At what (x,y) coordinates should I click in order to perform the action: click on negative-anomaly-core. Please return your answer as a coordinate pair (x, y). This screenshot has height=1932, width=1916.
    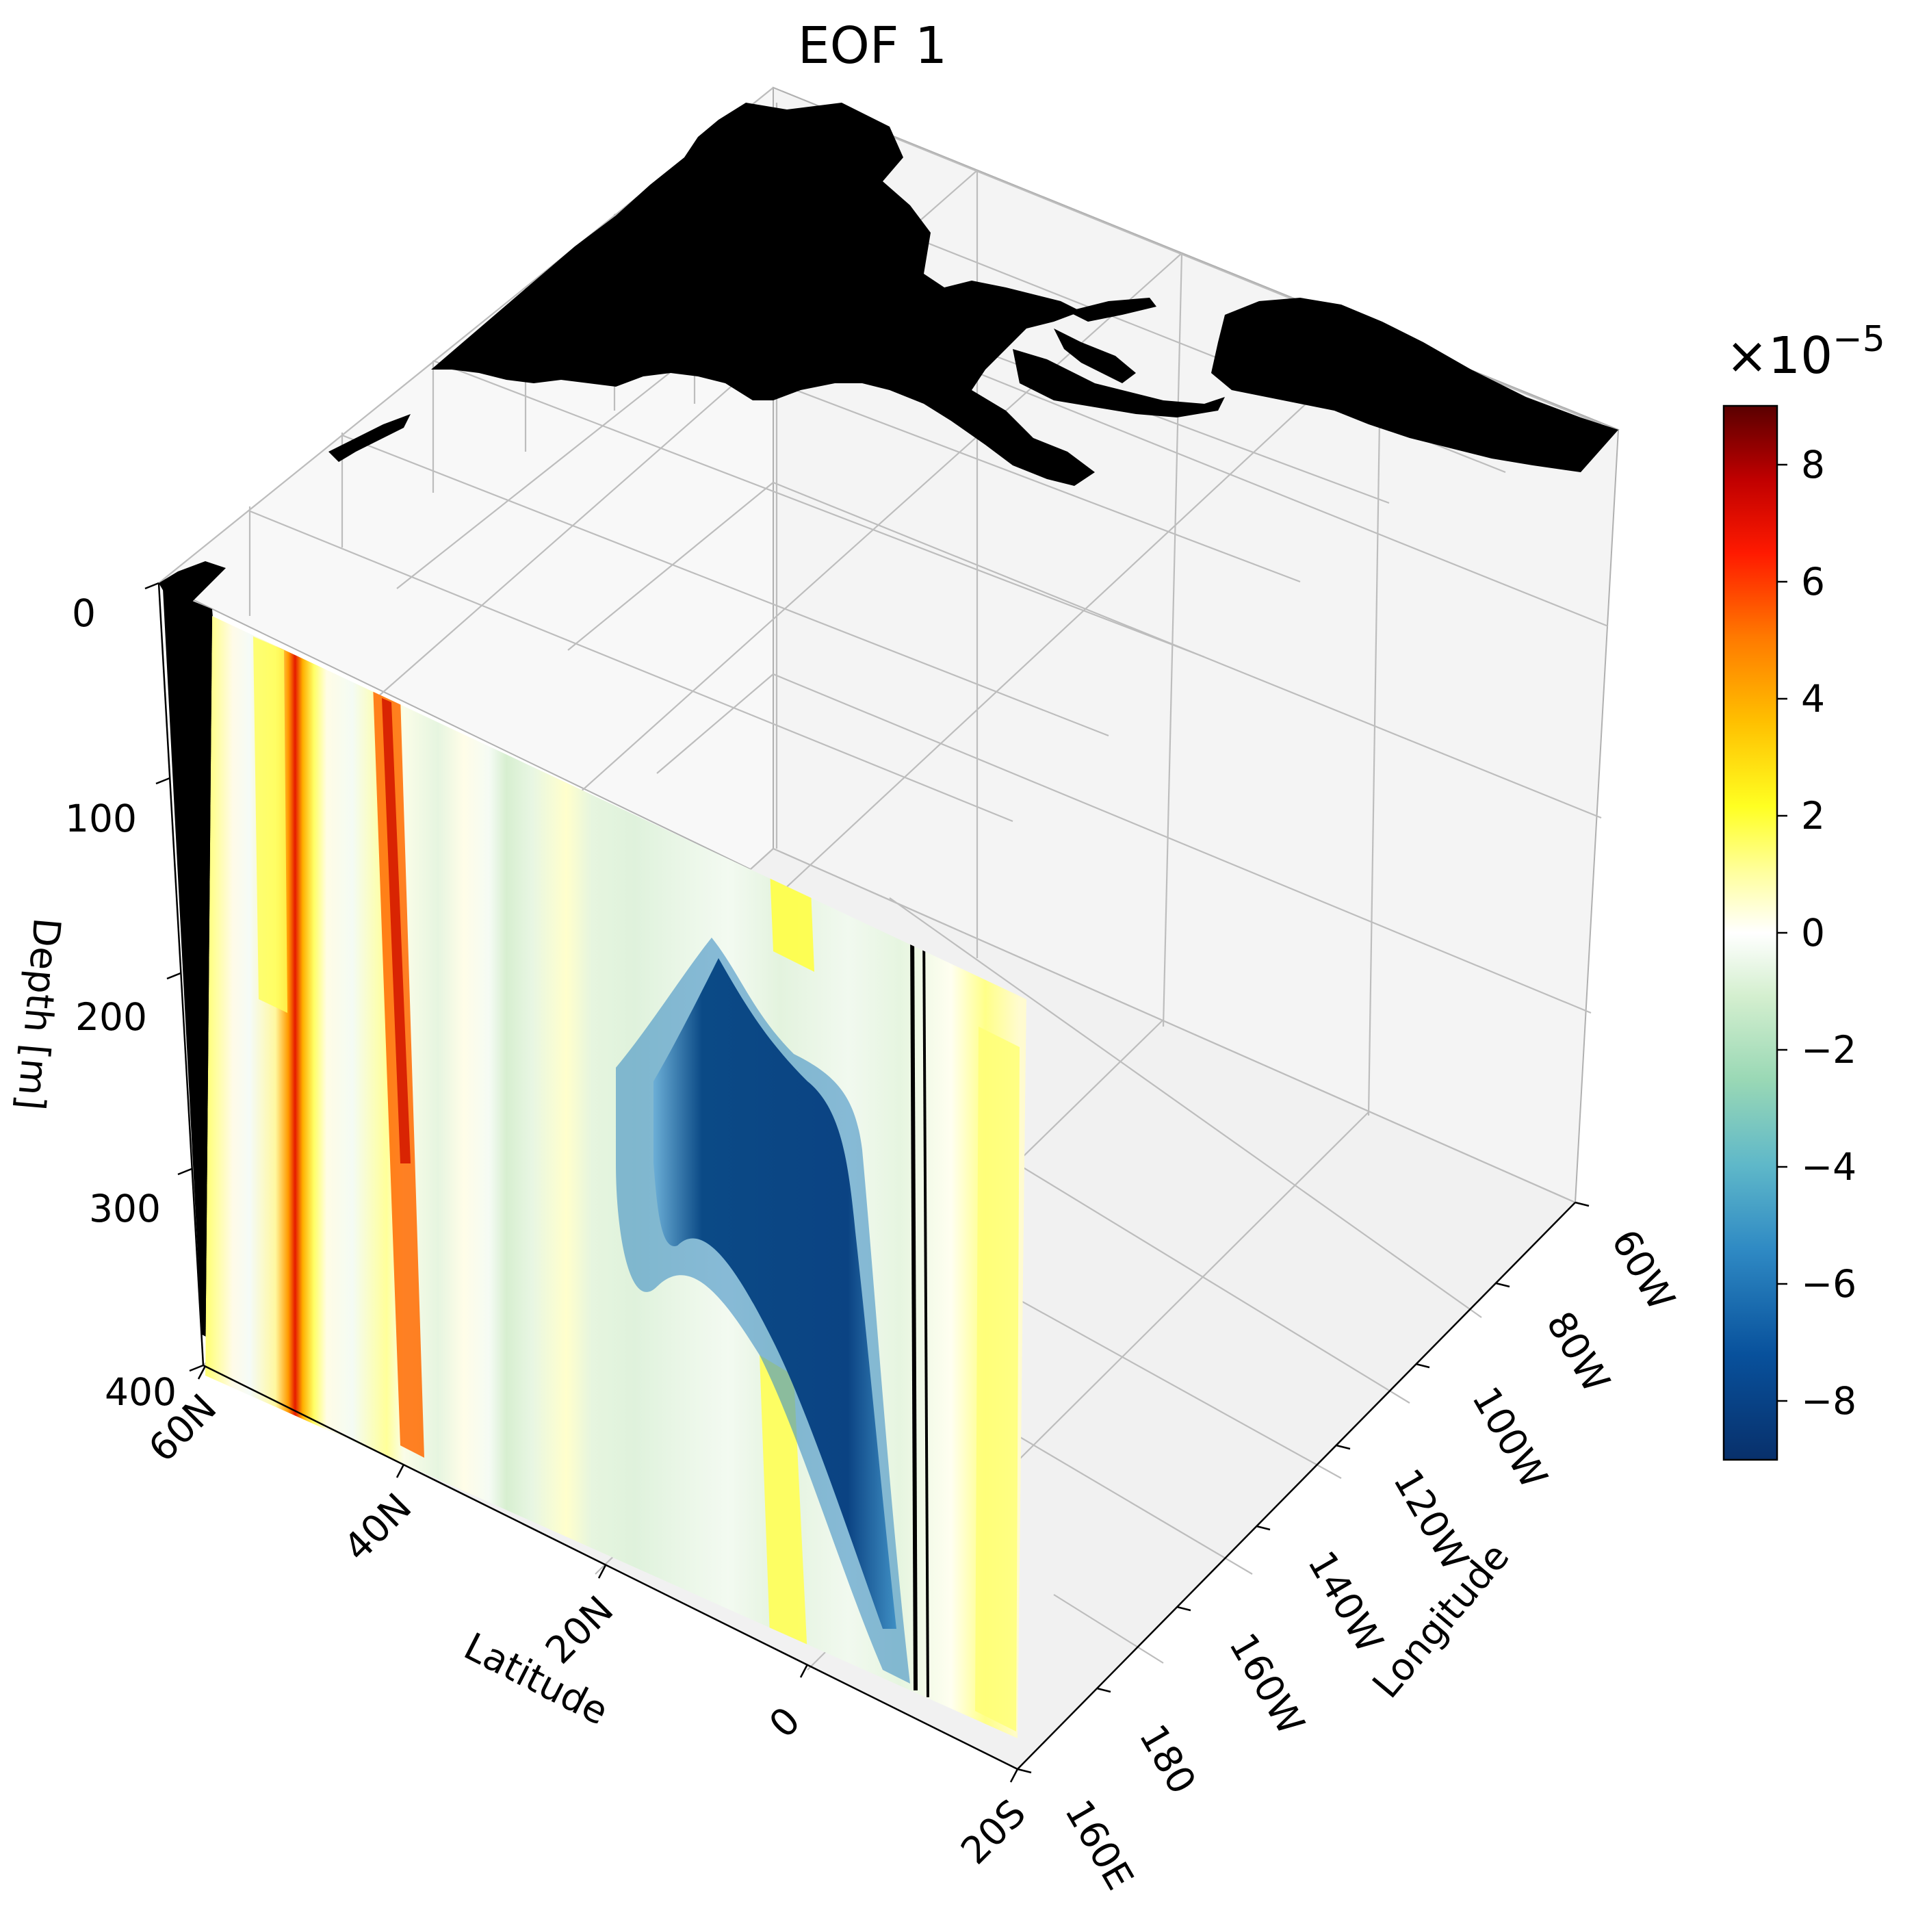
    Looking at the image, I should click on (774, 1293).